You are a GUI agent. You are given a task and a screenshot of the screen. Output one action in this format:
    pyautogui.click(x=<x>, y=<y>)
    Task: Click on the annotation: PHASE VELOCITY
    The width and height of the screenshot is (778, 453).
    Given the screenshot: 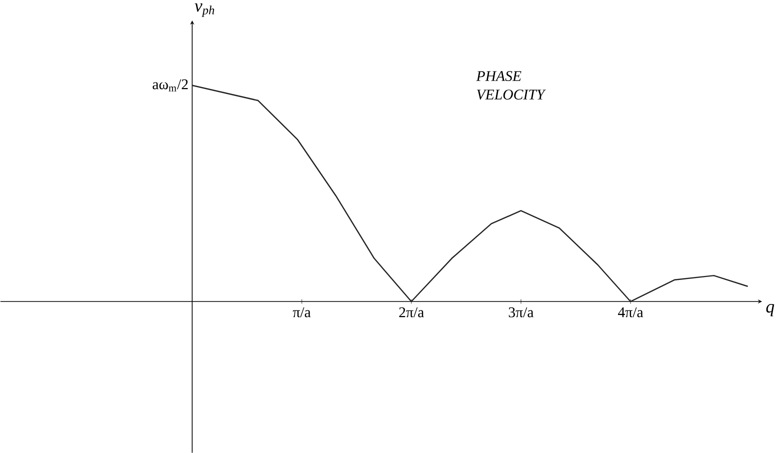 What is the action you would take?
    pyautogui.click(x=511, y=85)
    